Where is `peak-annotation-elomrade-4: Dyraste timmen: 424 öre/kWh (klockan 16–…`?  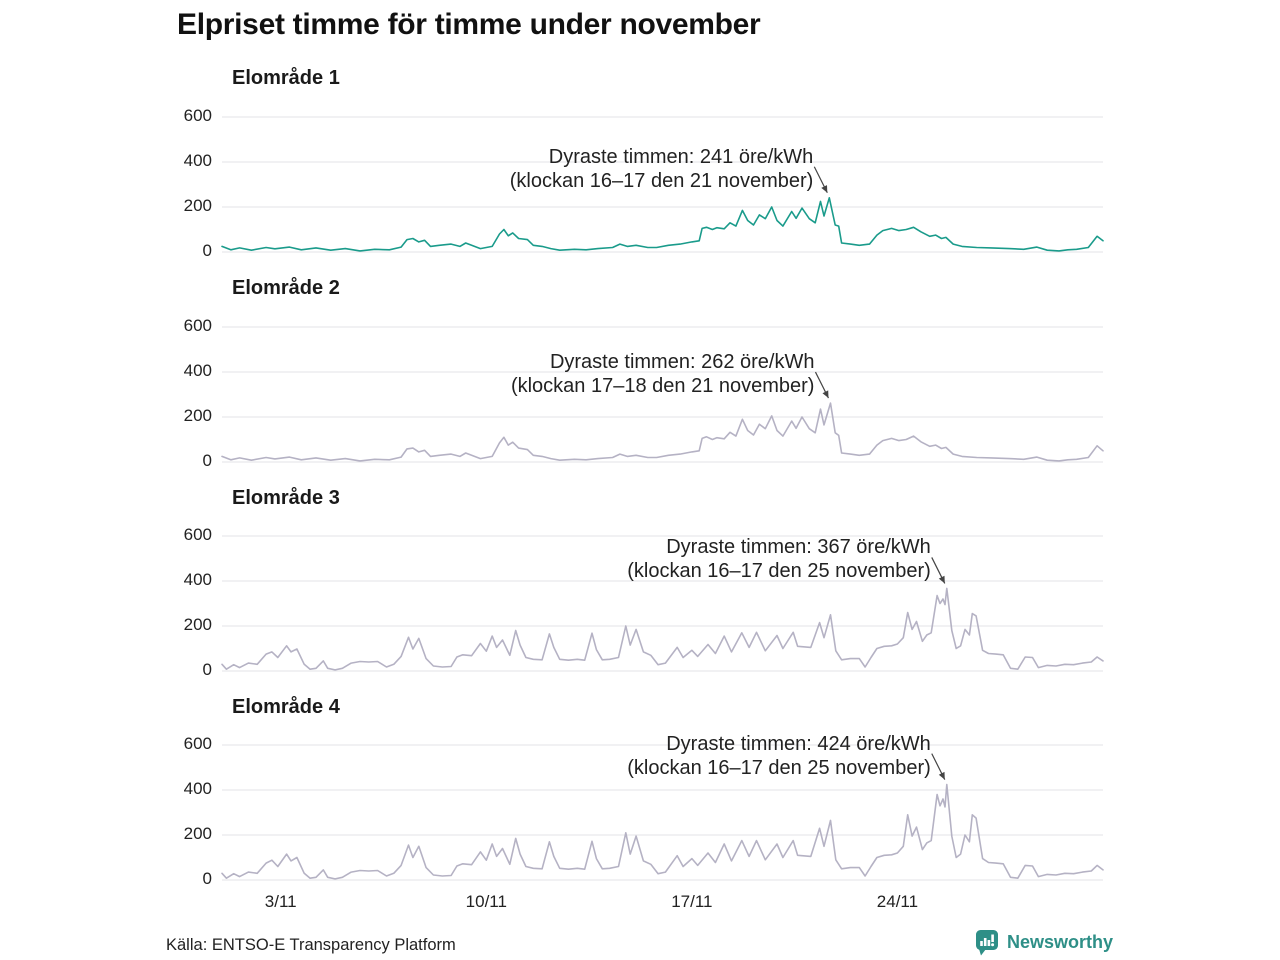 peak-annotation-elomrade-4: Dyraste timmen: 424 öre/kWh (klockan 16–… is located at coordinates (696, 756).